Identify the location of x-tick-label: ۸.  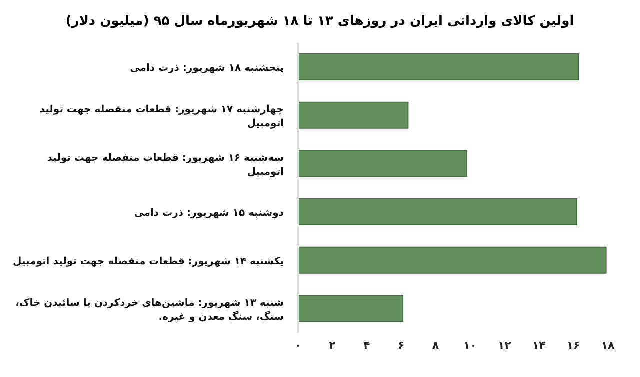
(436, 345).